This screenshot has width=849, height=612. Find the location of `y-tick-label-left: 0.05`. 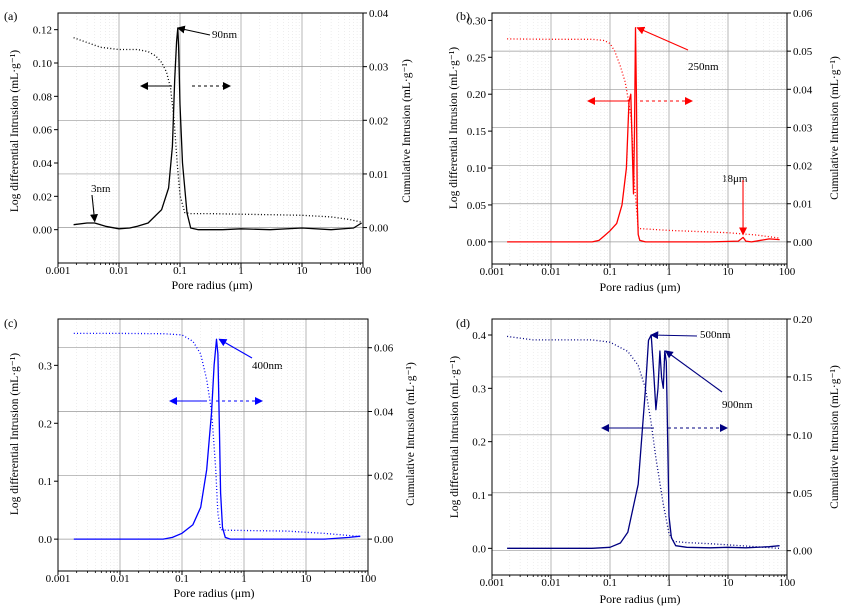

y-tick-label-left: 0.05 is located at coordinates (477, 206).